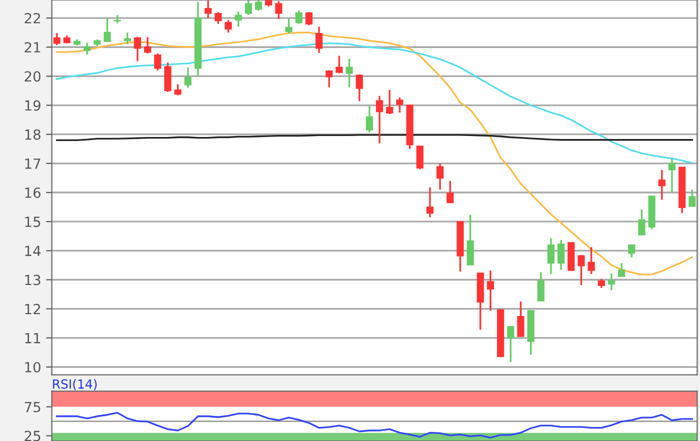 The image size is (700, 441). Describe the element at coordinates (32, 105) in the screenshot. I see `y-tick-label: 19` at that location.